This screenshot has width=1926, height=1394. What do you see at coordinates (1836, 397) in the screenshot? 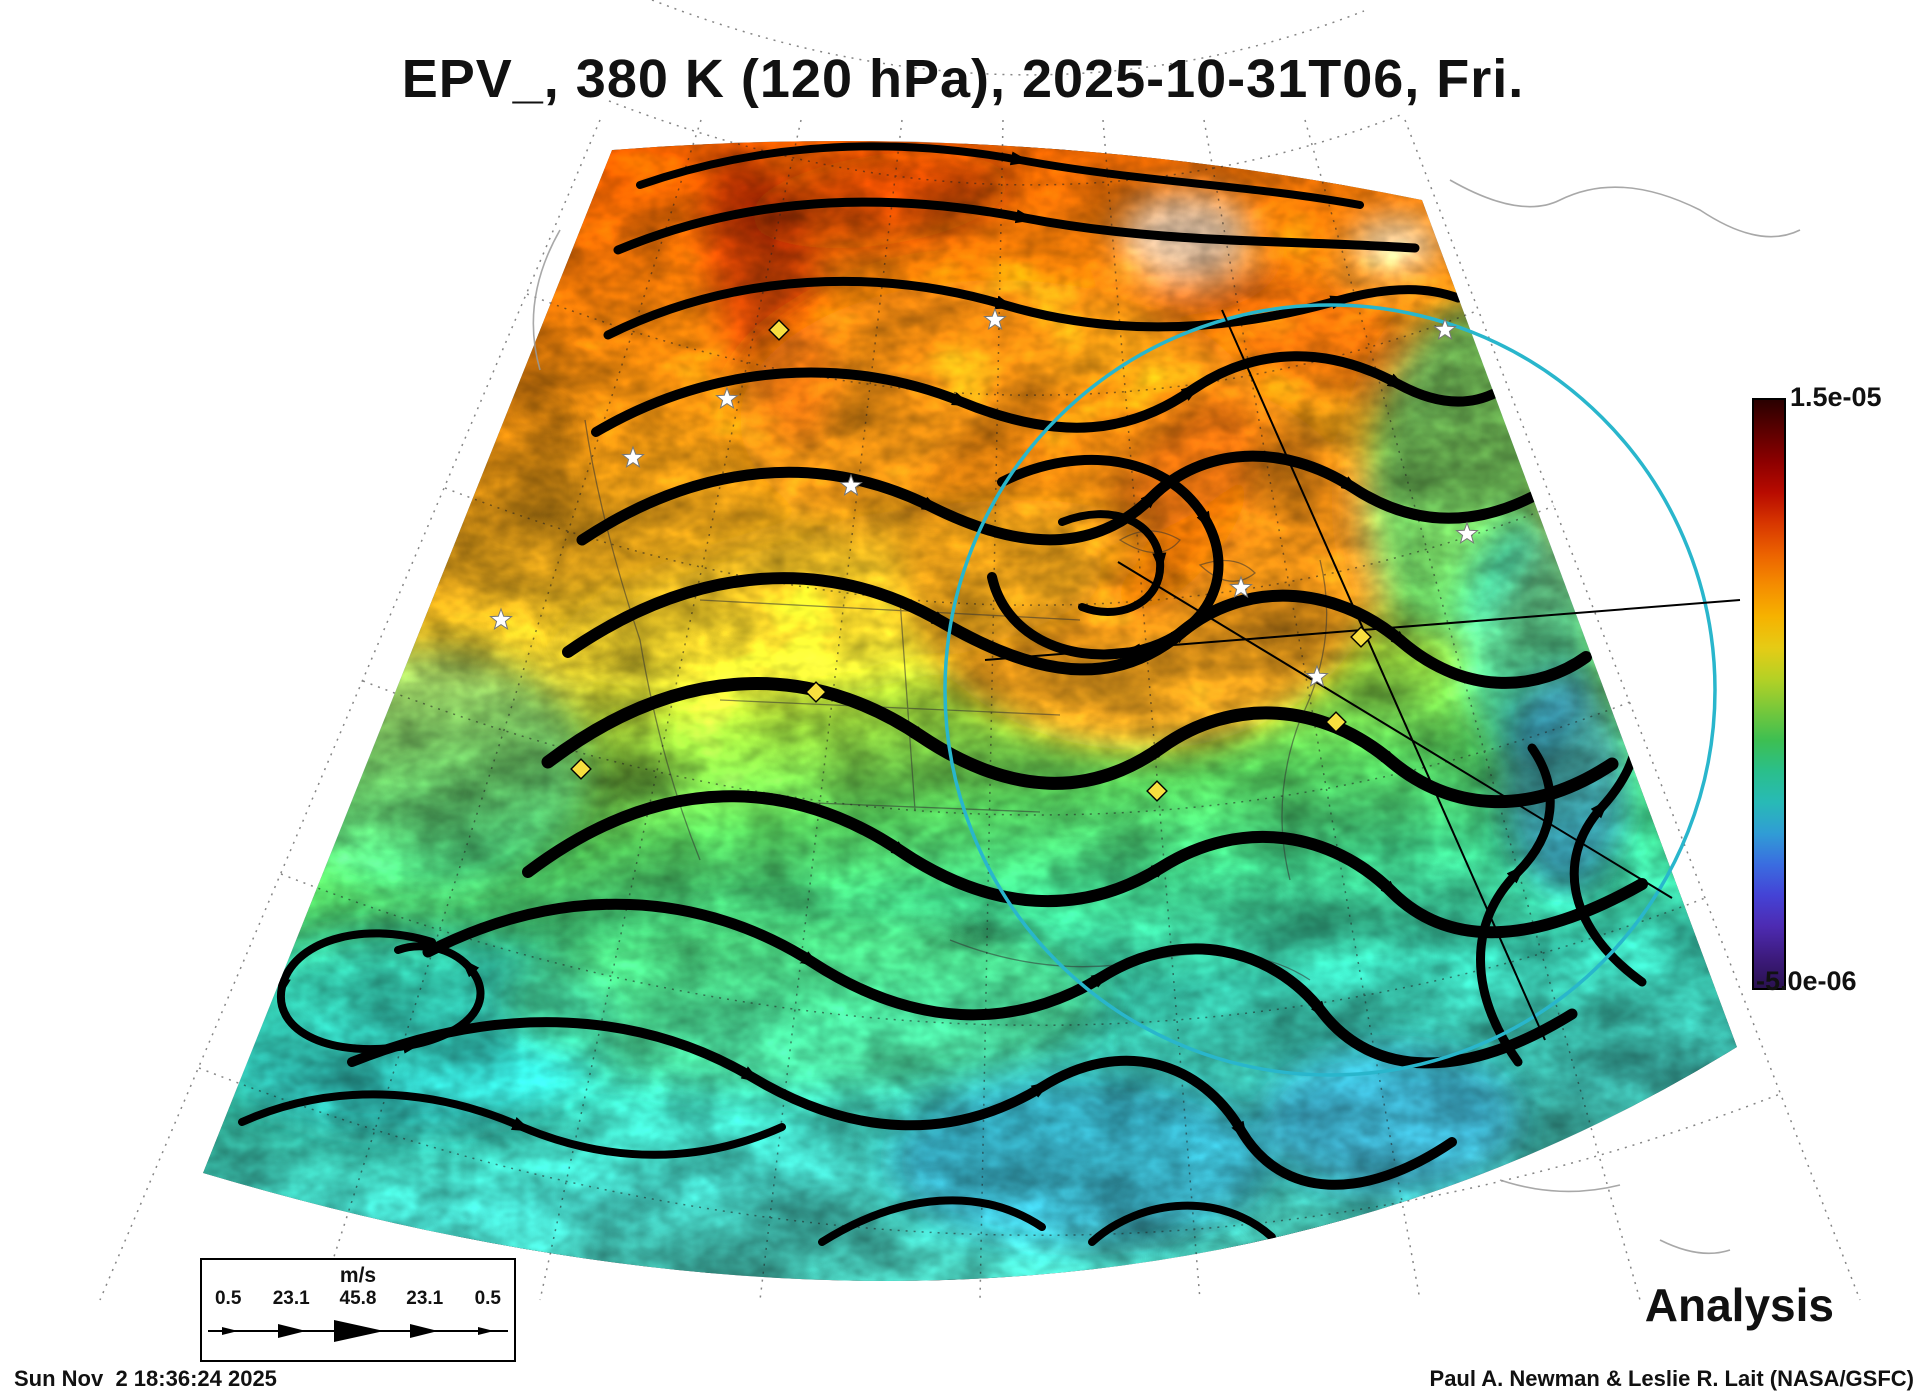
I see `colorbar-max-label: 1.5e-05` at bounding box center [1836, 397].